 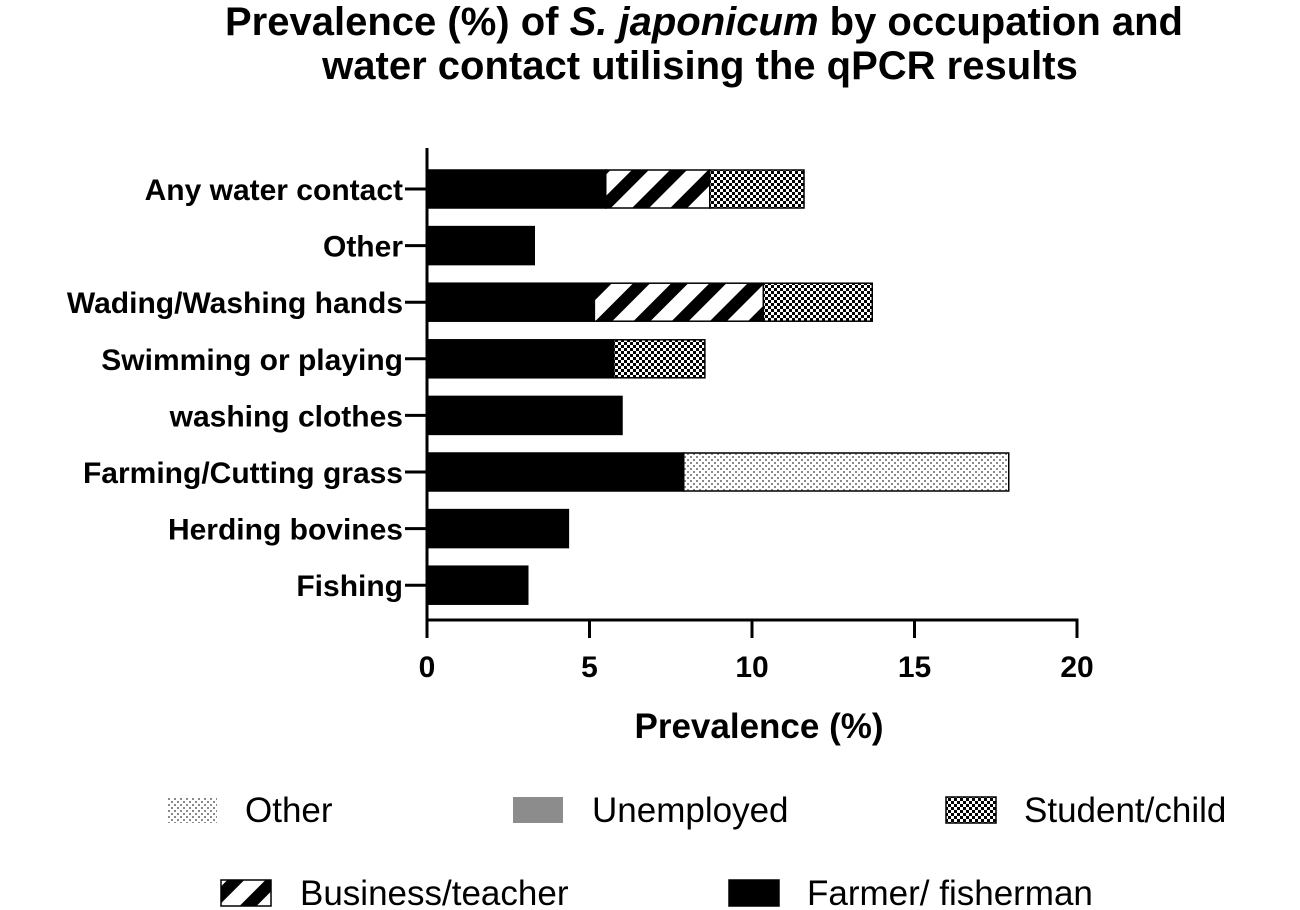 I want to click on legend-swatch-student-child, so click(x=971, y=810).